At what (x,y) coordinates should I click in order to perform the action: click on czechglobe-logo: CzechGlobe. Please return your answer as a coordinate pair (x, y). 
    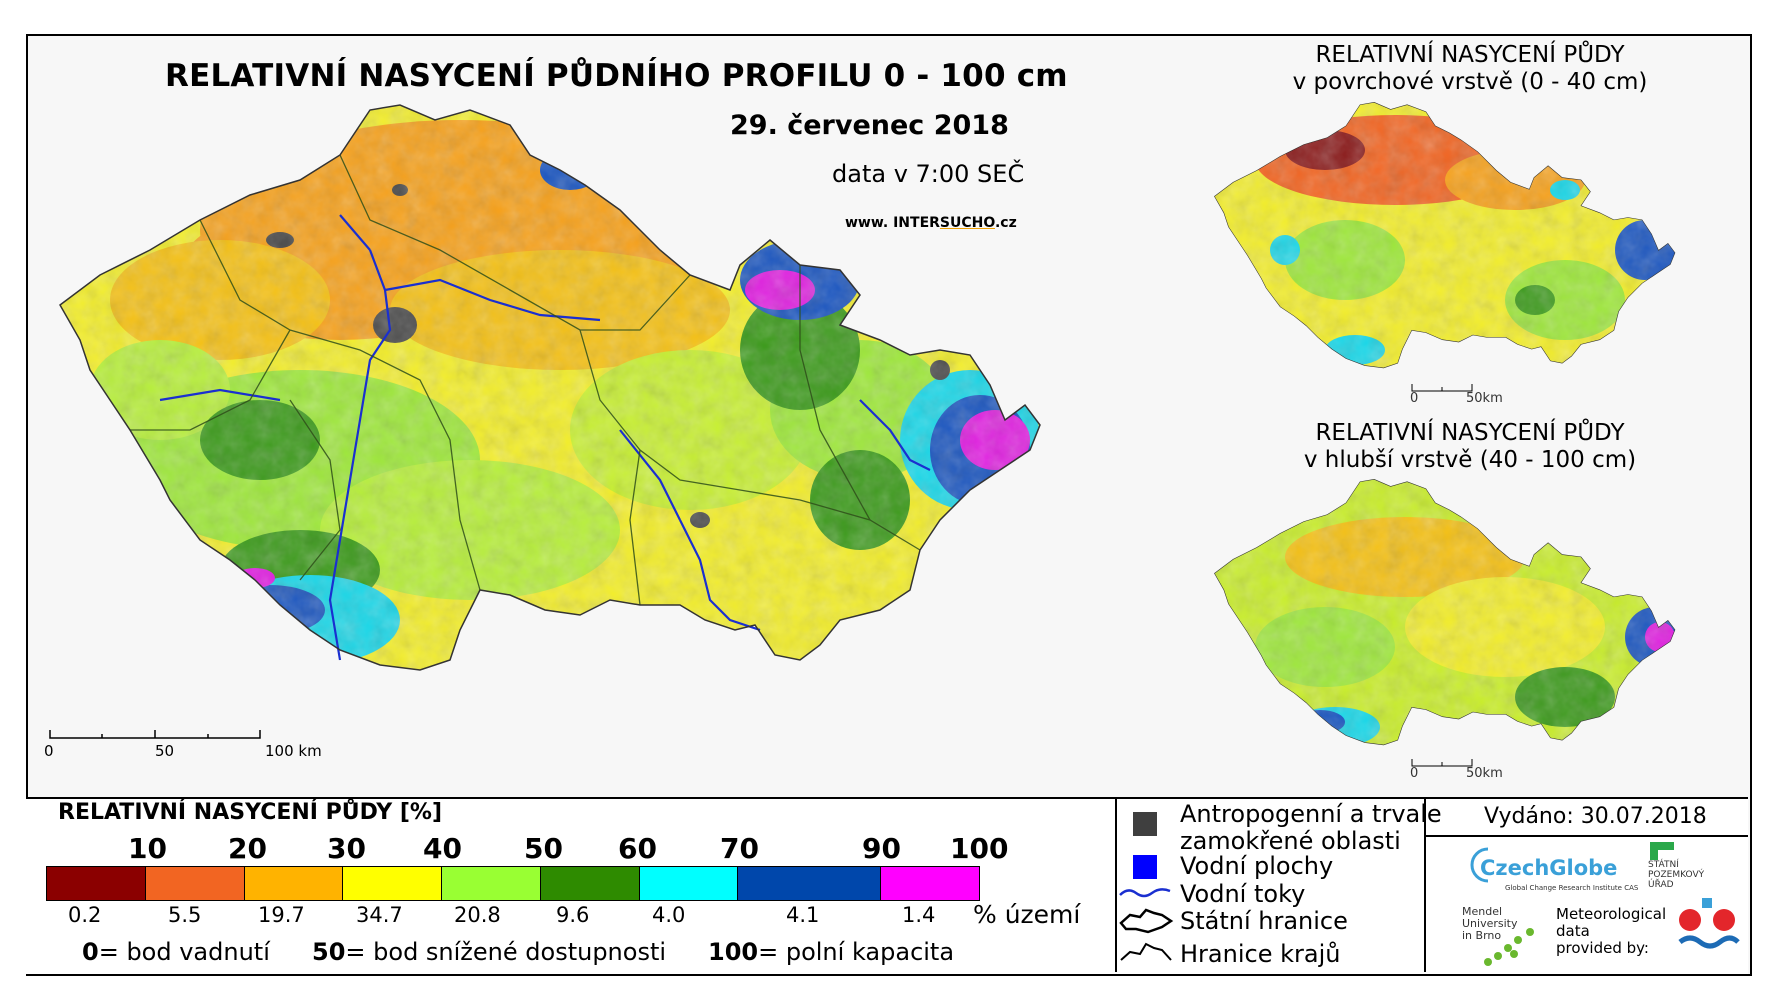
    Looking at the image, I should click on (1549, 868).